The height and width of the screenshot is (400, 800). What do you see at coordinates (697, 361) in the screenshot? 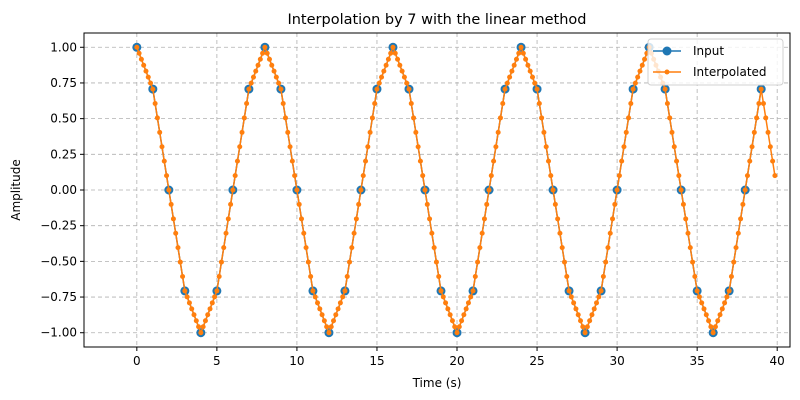
I see `x-tick-label: 35` at bounding box center [697, 361].